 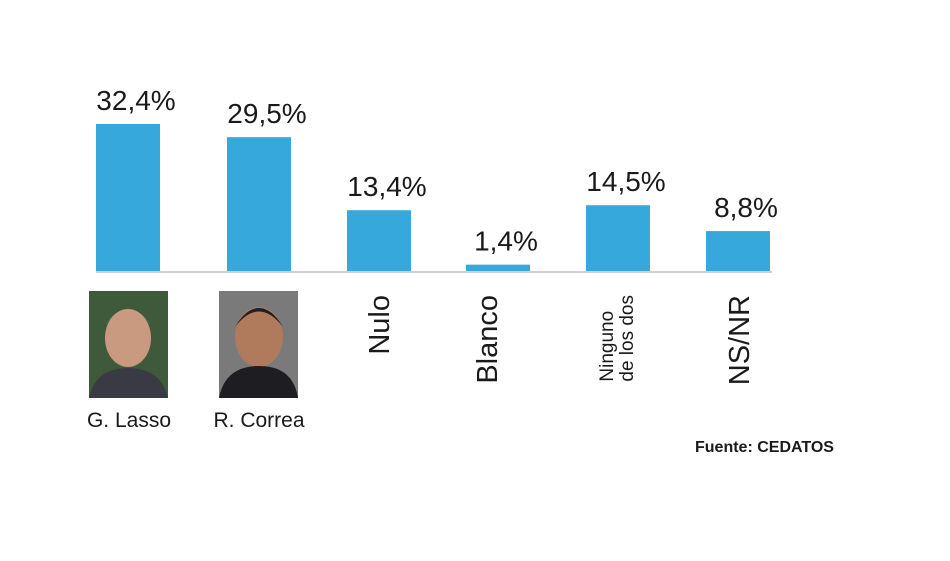 What do you see at coordinates (487, 339) in the screenshot?
I see `category-label: Blanco` at bounding box center [487, 339].